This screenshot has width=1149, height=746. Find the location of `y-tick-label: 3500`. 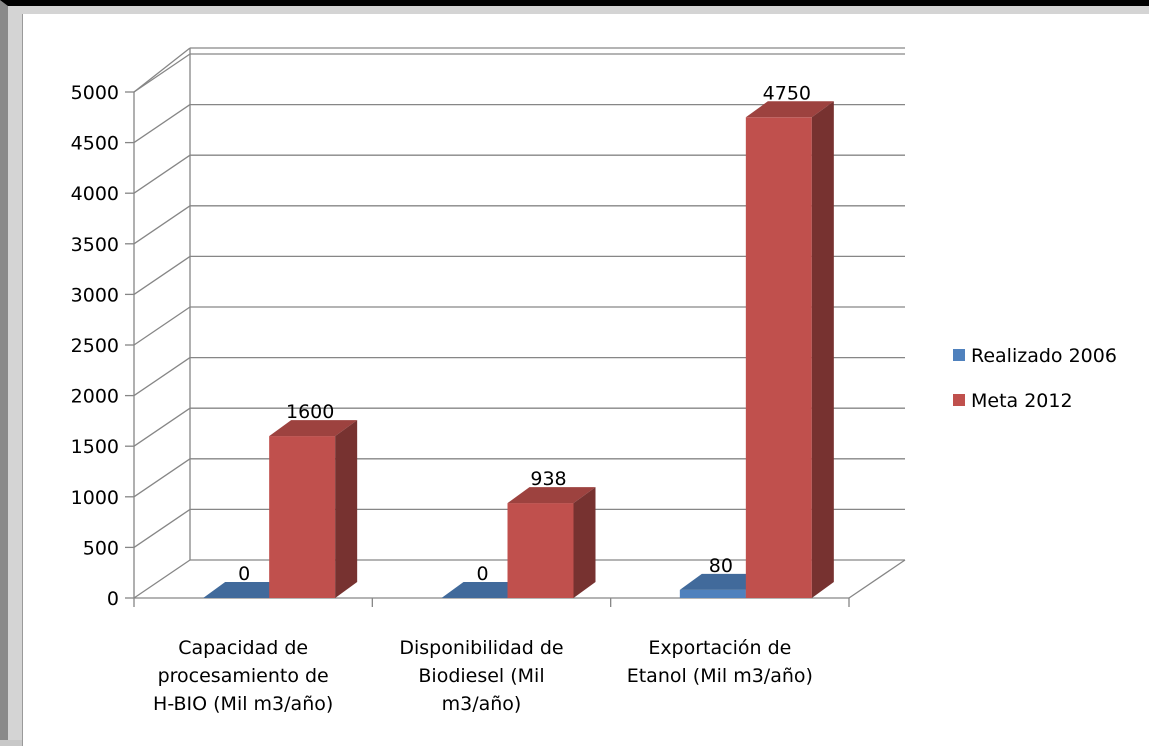

y-tick-label: 3500 is located at coordinates (95, 245).